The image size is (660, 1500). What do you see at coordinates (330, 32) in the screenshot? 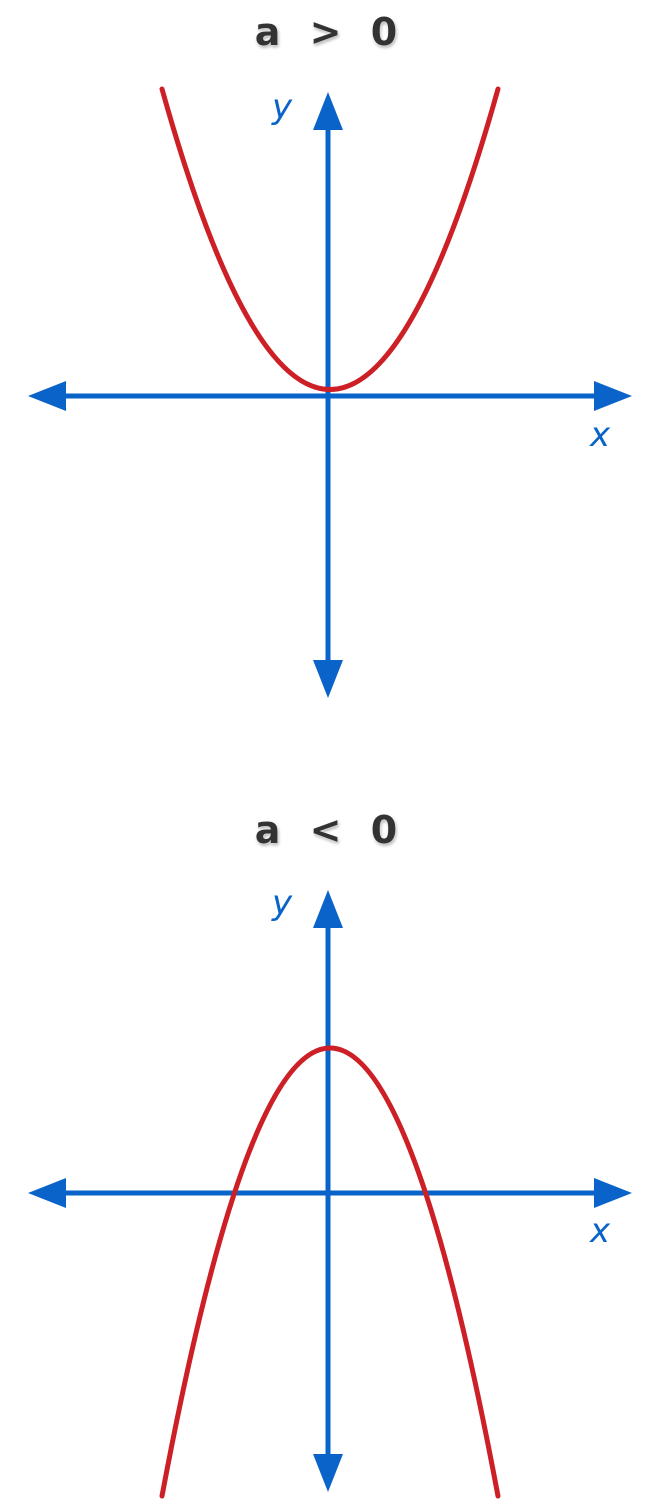
I see `condition-label-a-positive: a > 0` at bounding box center [330, 32].